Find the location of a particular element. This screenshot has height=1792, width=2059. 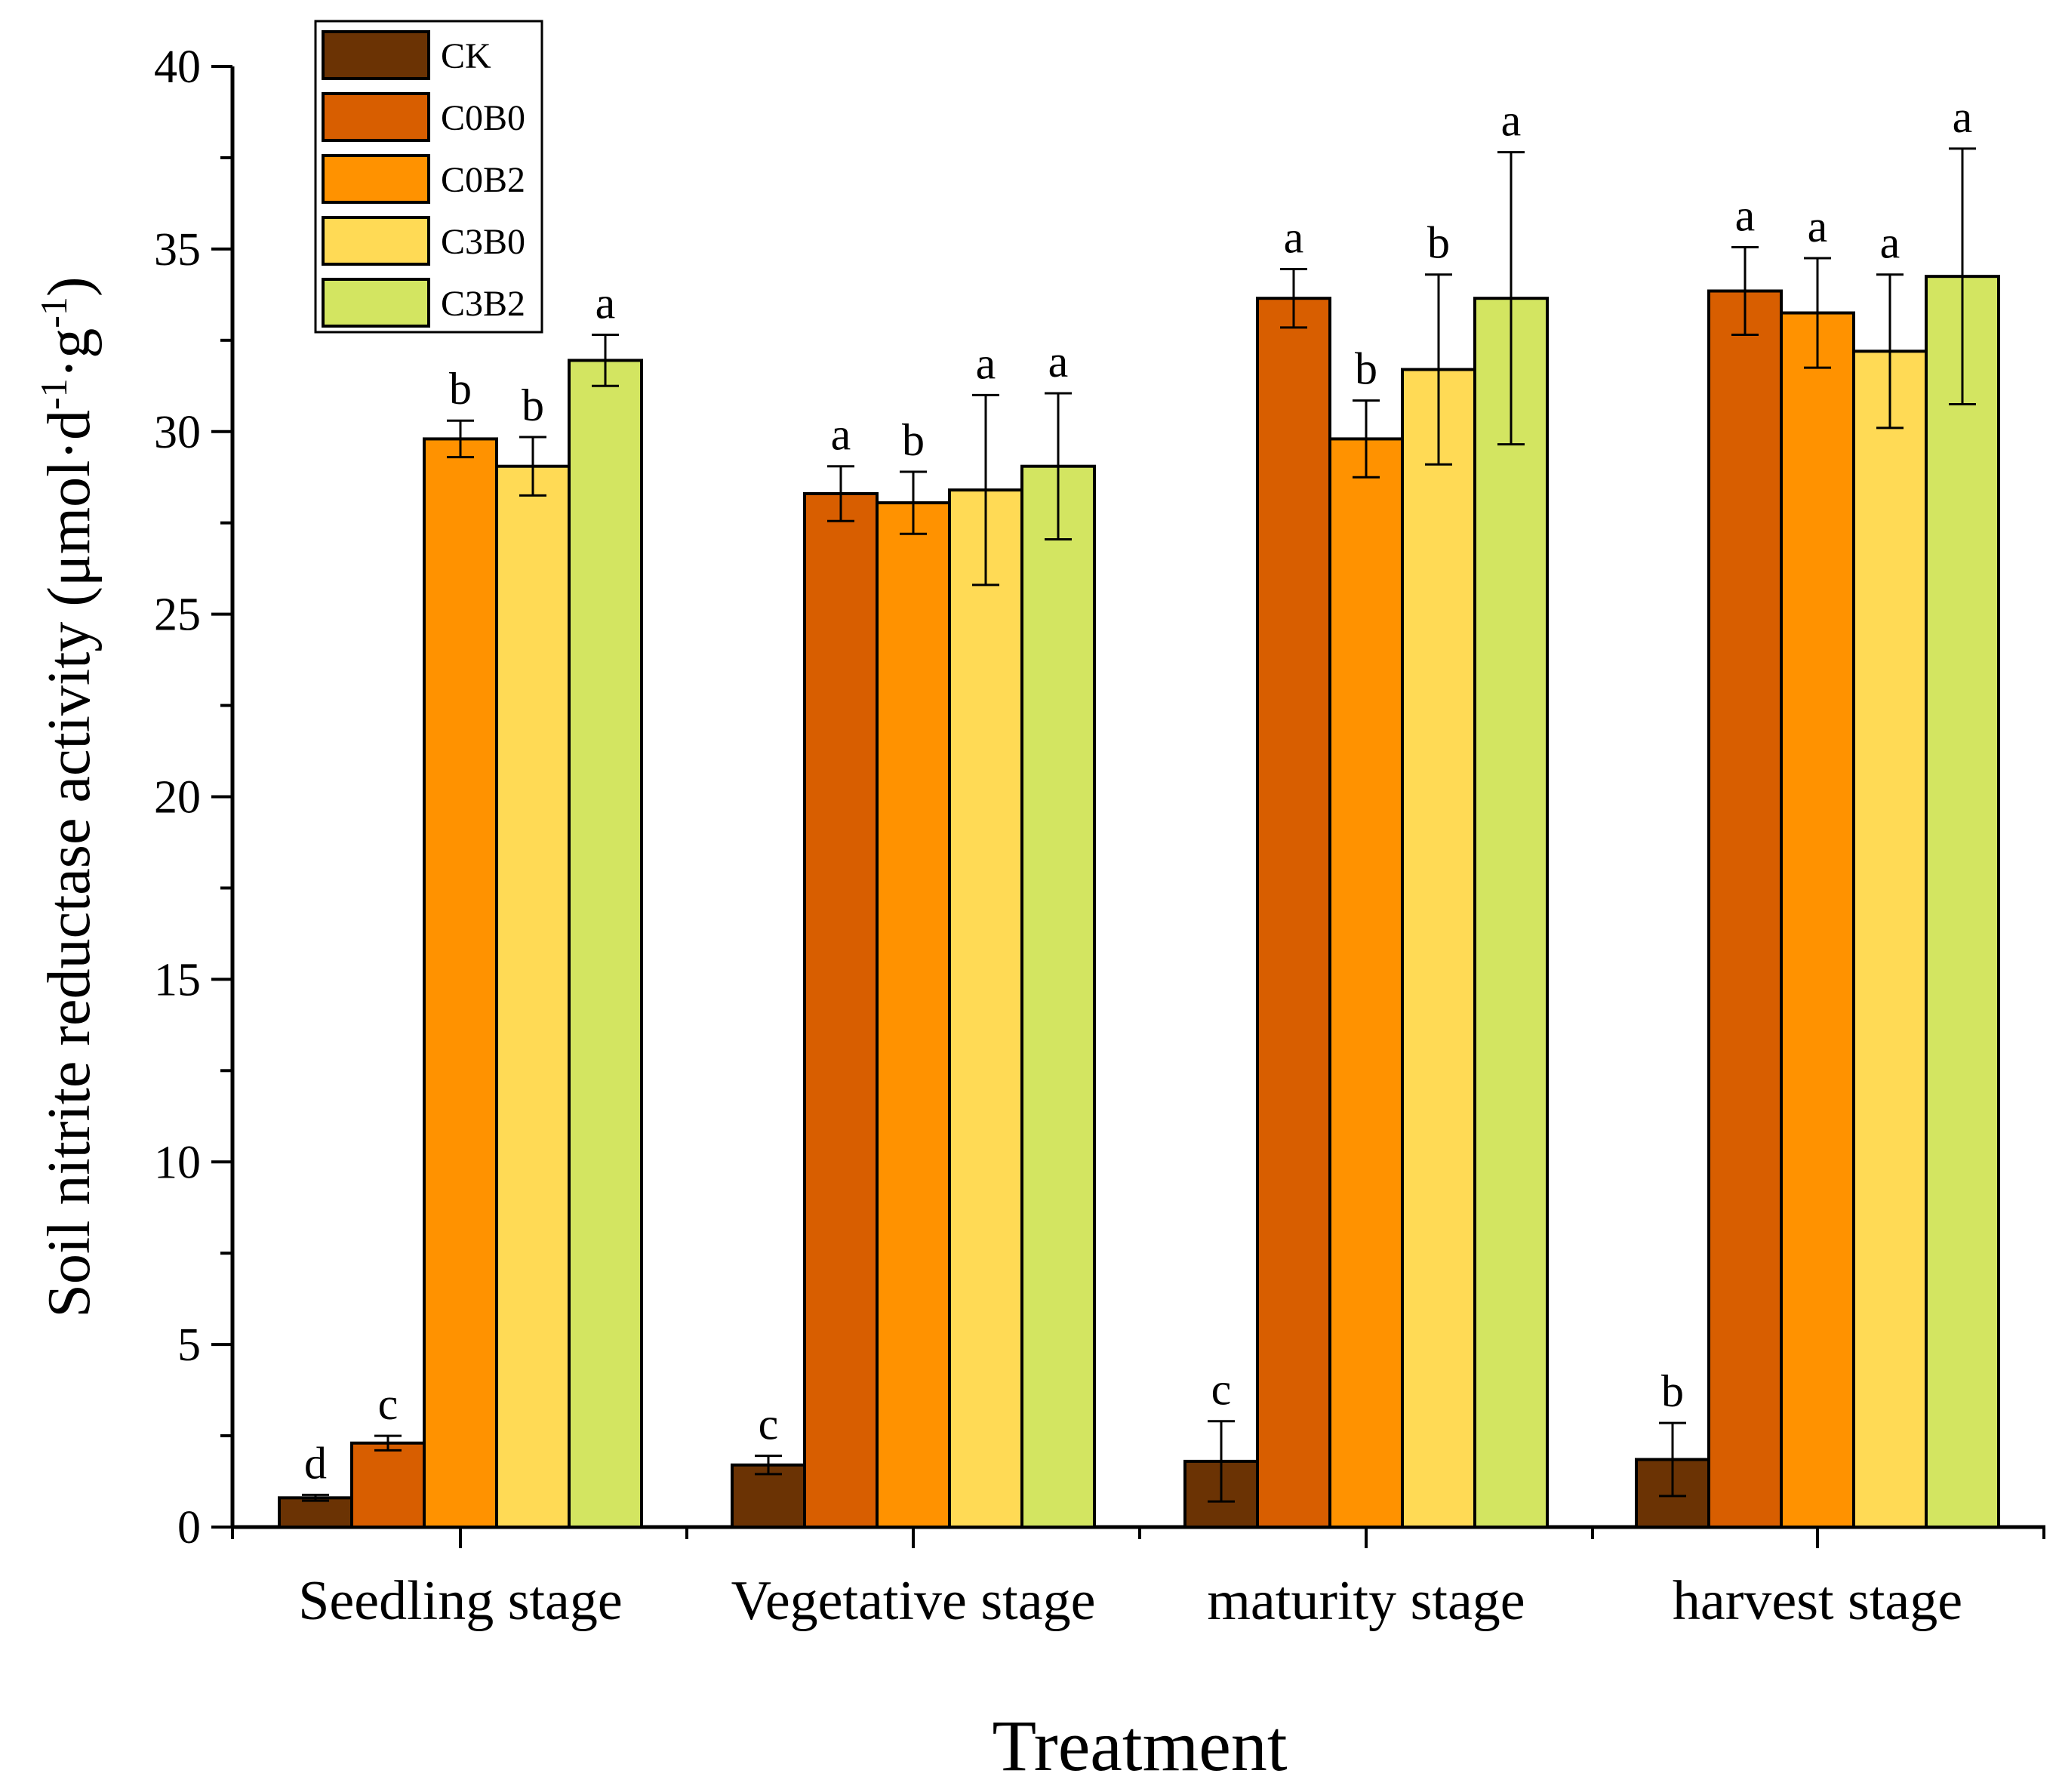

y-tick-label: 20 is located at coordinates (177, 798).